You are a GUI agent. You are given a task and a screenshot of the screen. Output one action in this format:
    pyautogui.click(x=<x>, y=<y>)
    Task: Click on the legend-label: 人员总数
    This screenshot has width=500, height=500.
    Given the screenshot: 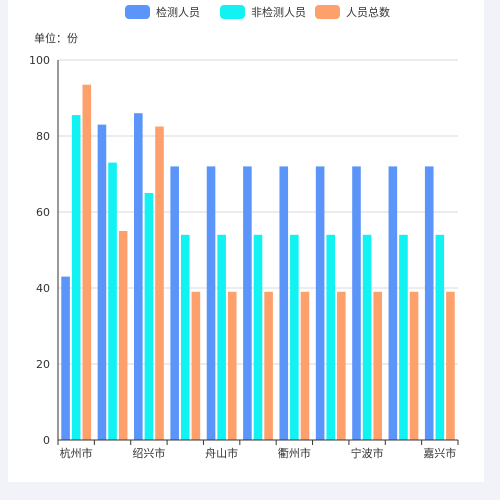 What is the action you would take?
    pyautogui.click(x=368, y=12)
    